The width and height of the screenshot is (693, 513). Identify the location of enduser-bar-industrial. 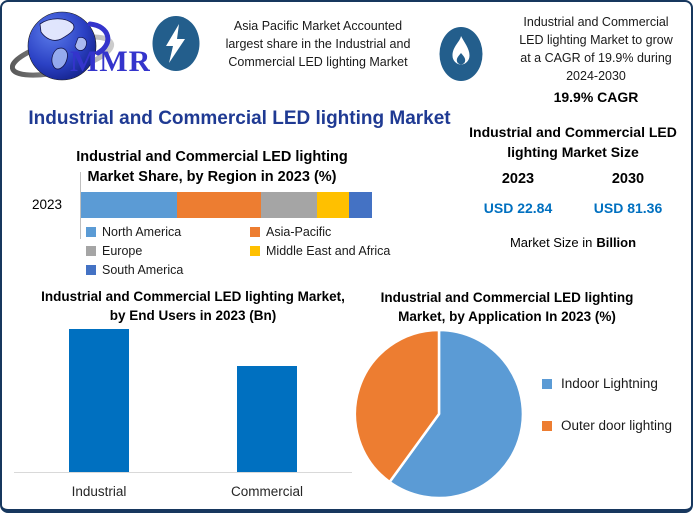
(99, 401).